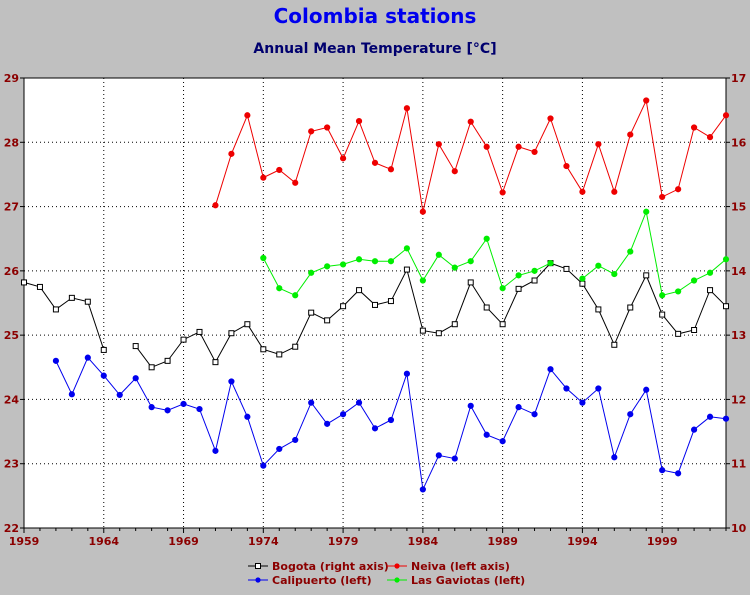 The image size is (750, 595). Describe the element at coordinates (738, 399) in the screenshot. I see `y-right-tick-label: 12` at that location.